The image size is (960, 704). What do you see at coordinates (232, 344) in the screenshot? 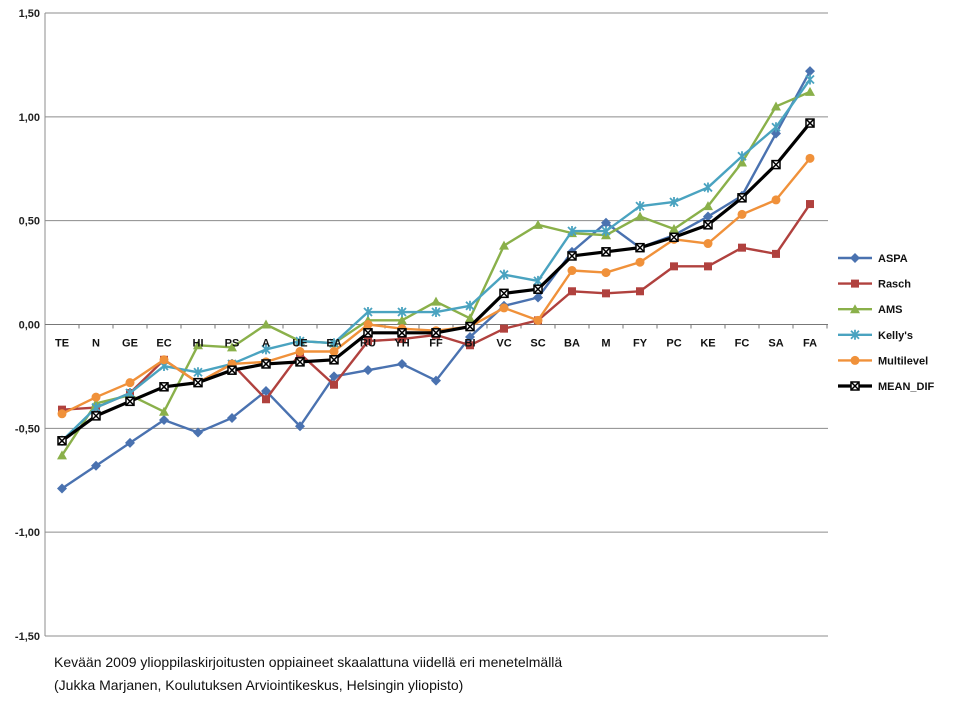
I see `category-label: PS` at bounding box center [232, 344].